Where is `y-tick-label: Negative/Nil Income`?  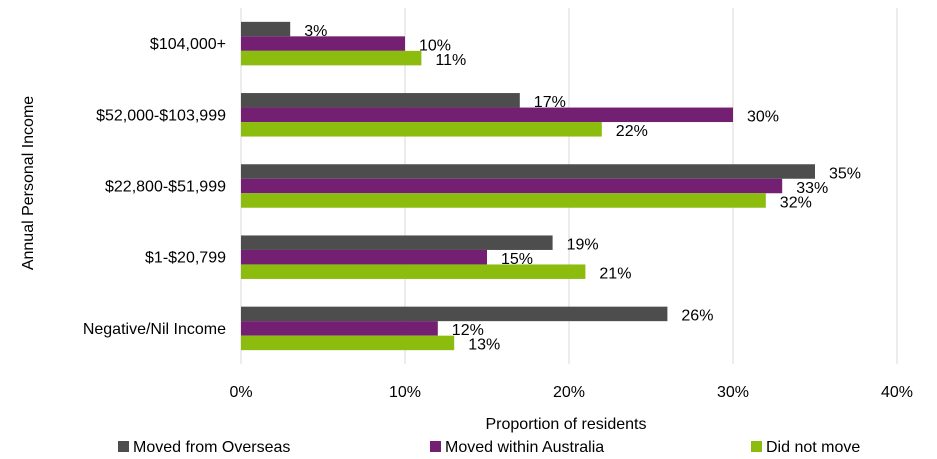 y-tick-label: Negative/Nil Income is located at coordinates (154, 329).